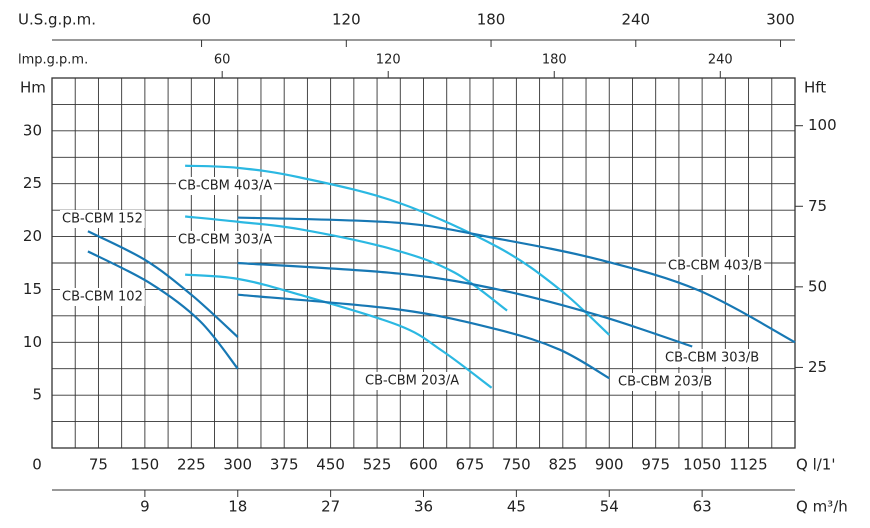 This screenshot has height=528, width=870. Describe the element at coordinates (284, 465) in the screenshot. I see `x-tick-label: 375` at that location.